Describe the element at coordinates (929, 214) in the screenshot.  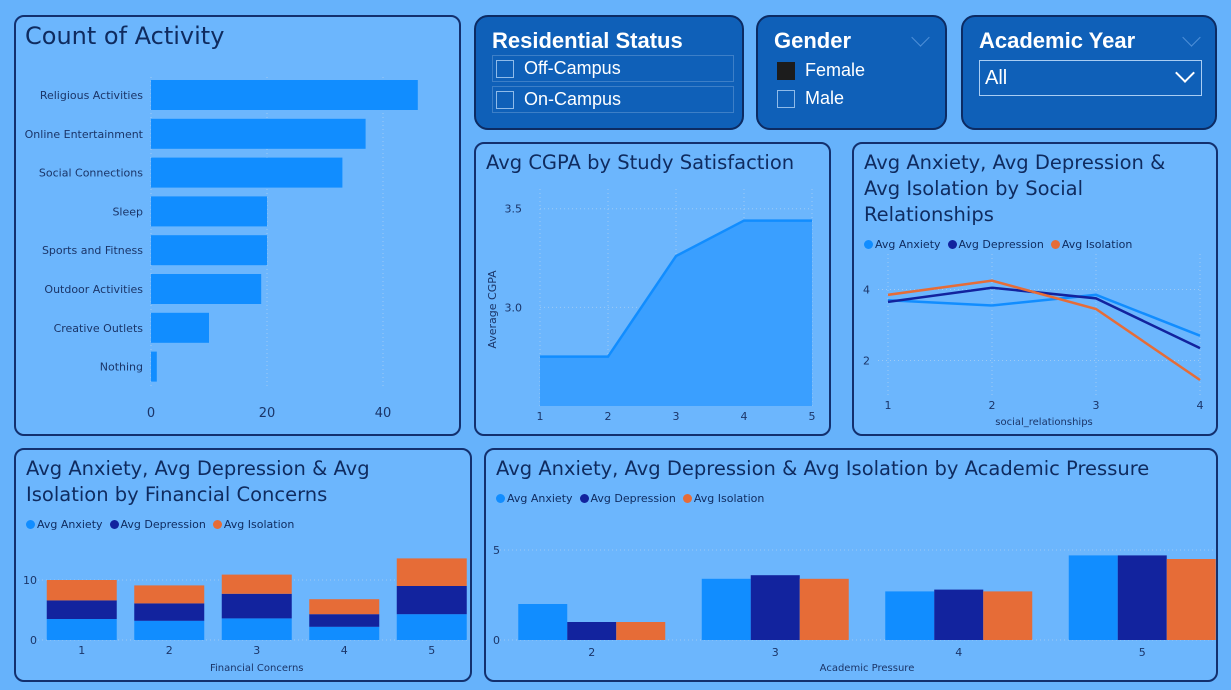
I see `title-line: Relationships` at that location.